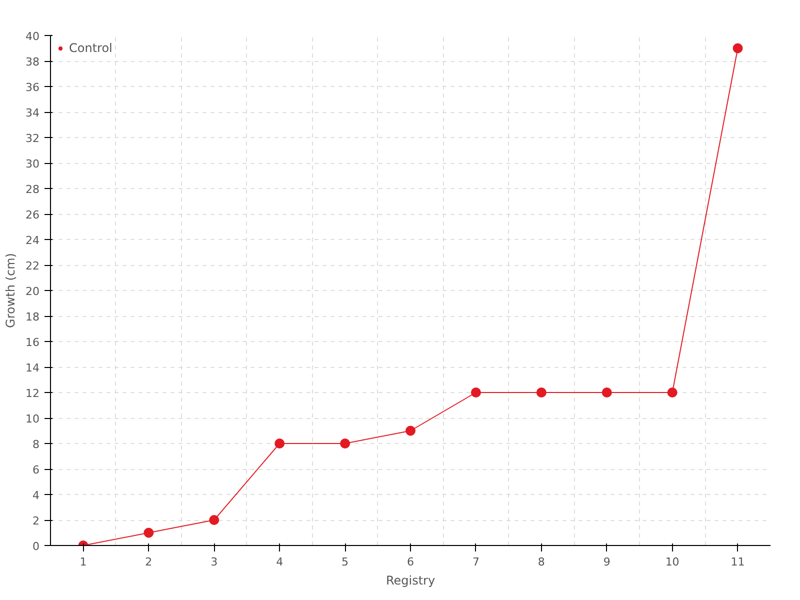 The image size is (800, 600). What do you see at coordinates (737, 562) in the screenshot?
I see `x-tick-label: 11` at bounding box center [737, 562].